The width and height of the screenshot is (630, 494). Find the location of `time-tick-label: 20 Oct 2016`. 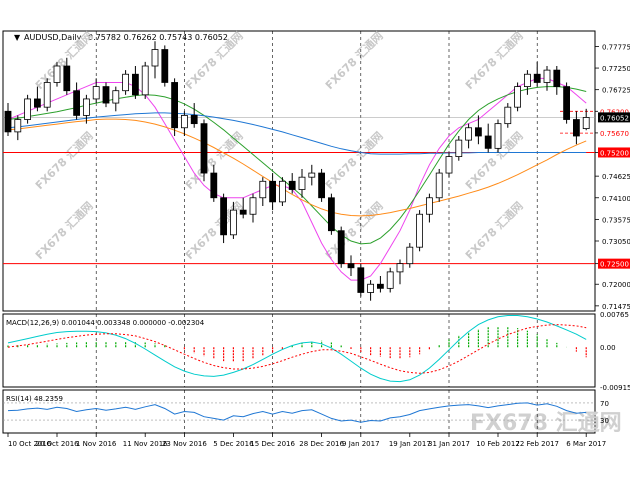

time-tick-label: 20 Oct 2016 is located at coordinates (57, 444).